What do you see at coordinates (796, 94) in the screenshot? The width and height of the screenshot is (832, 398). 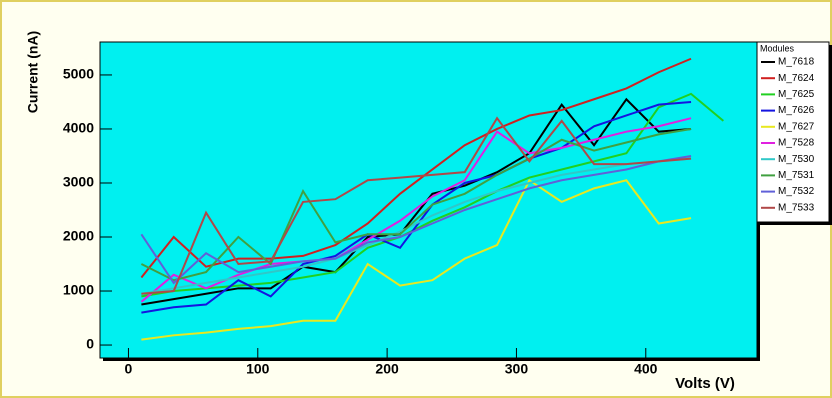 I see `legend-label: M_7625` at bounding box center [796, 94].